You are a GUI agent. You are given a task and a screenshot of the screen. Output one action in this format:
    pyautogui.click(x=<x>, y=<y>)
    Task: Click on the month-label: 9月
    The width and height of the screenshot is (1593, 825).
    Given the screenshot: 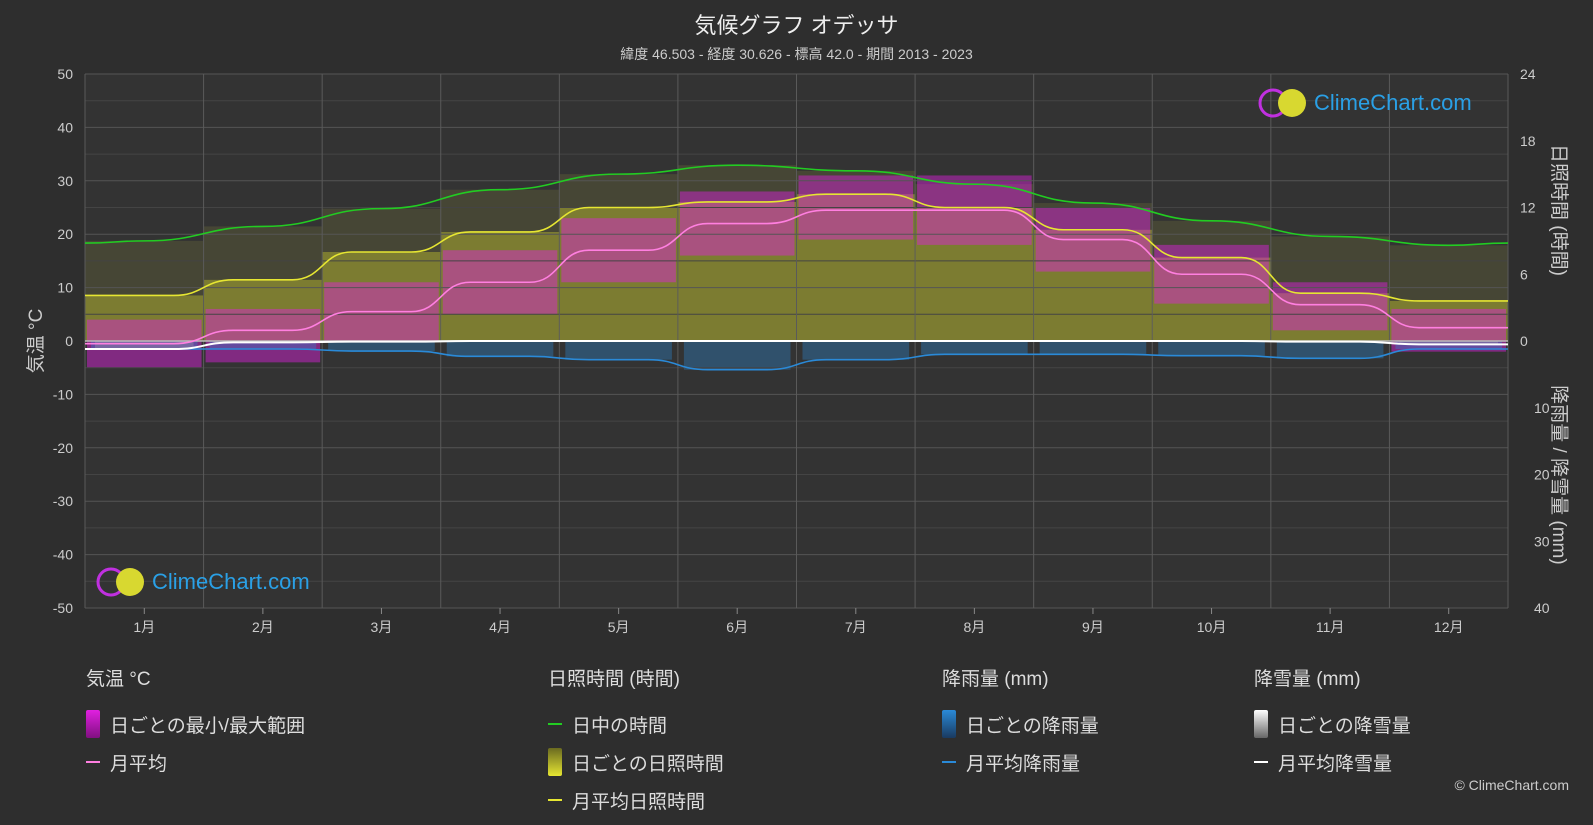 What is the action you would take?
    pyautogui.click(x=1093, y=627)
    